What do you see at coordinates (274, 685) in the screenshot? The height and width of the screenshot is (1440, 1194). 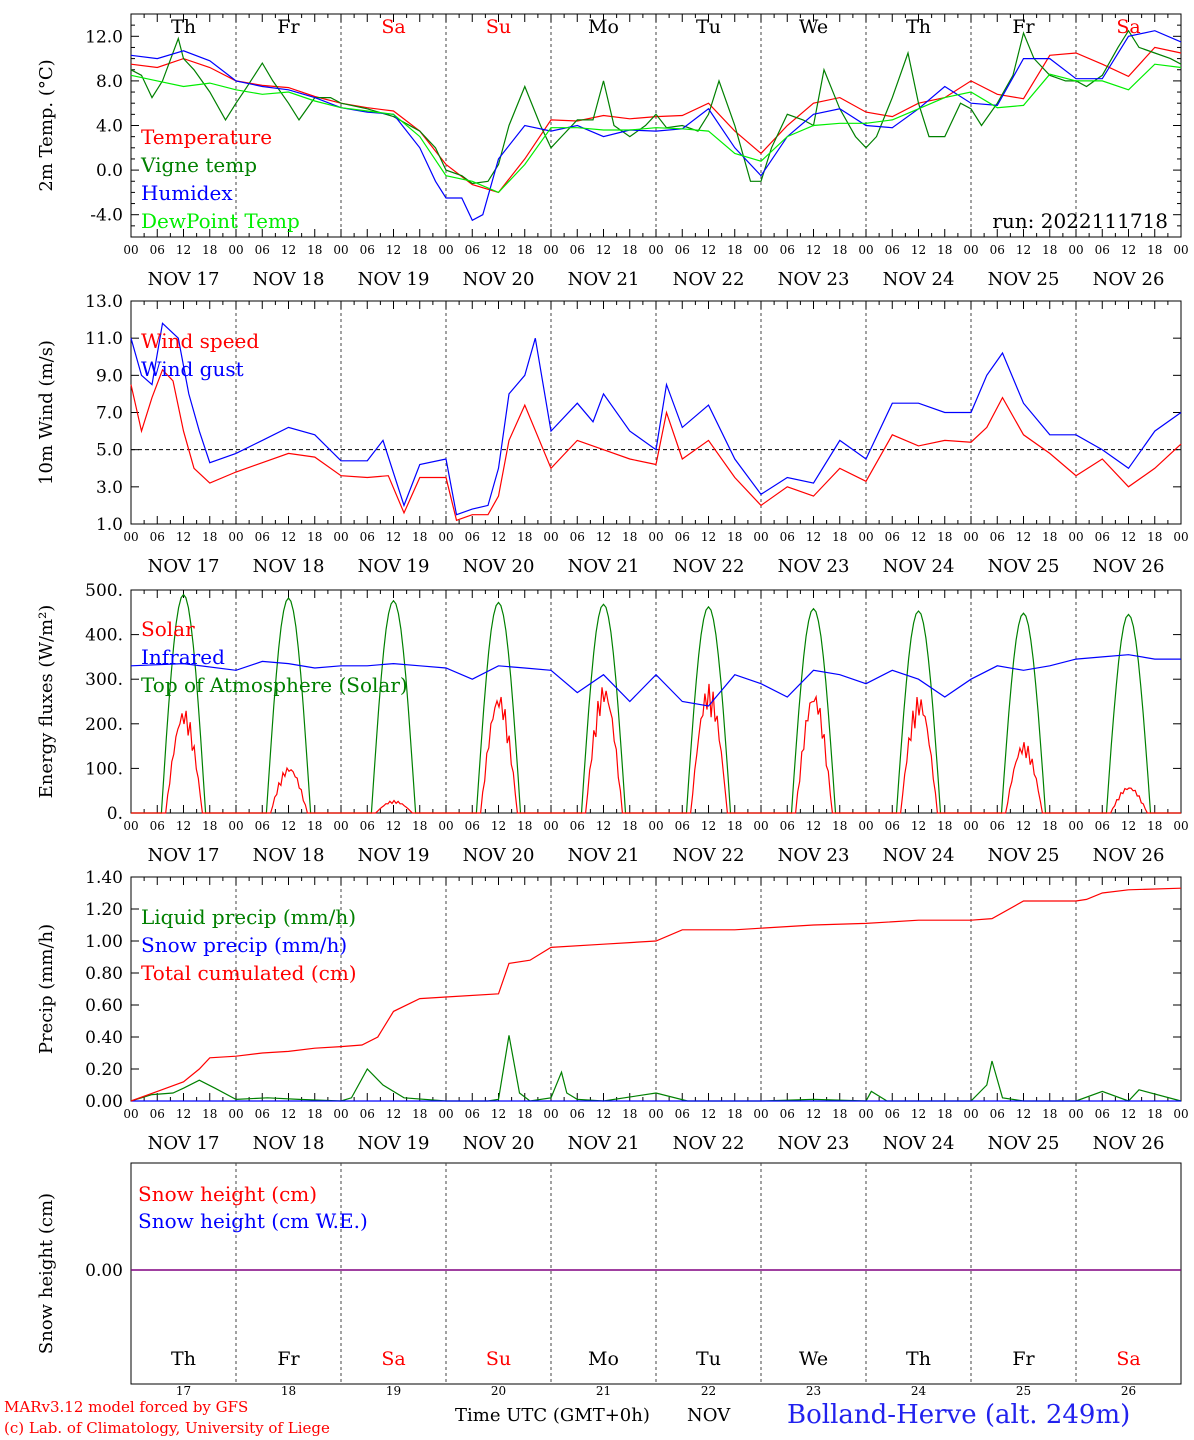 I see `legend-entry: Top of Atmosphere (Solar)` at bounding box center [274, 685].